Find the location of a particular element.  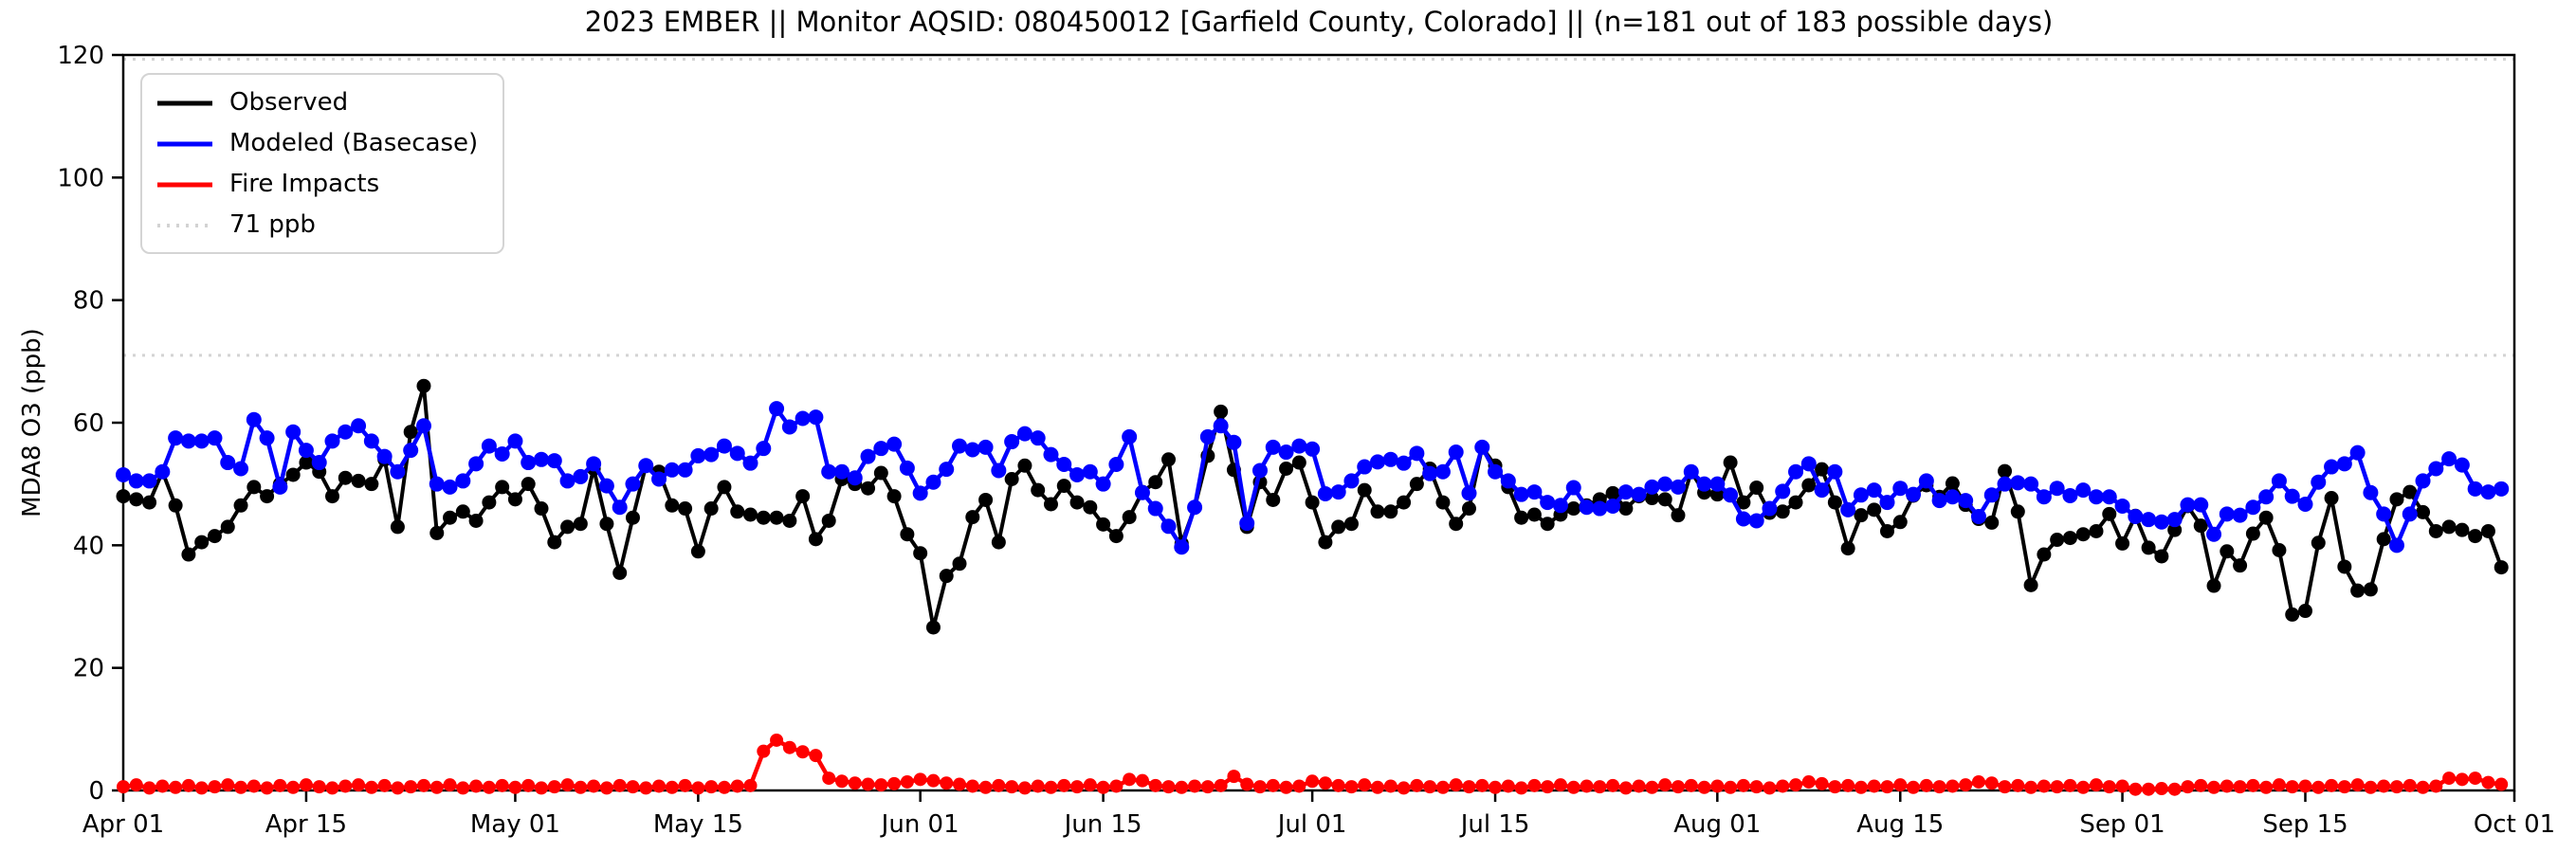

y-tick-label: 40 is located at coordinates (88, 546).